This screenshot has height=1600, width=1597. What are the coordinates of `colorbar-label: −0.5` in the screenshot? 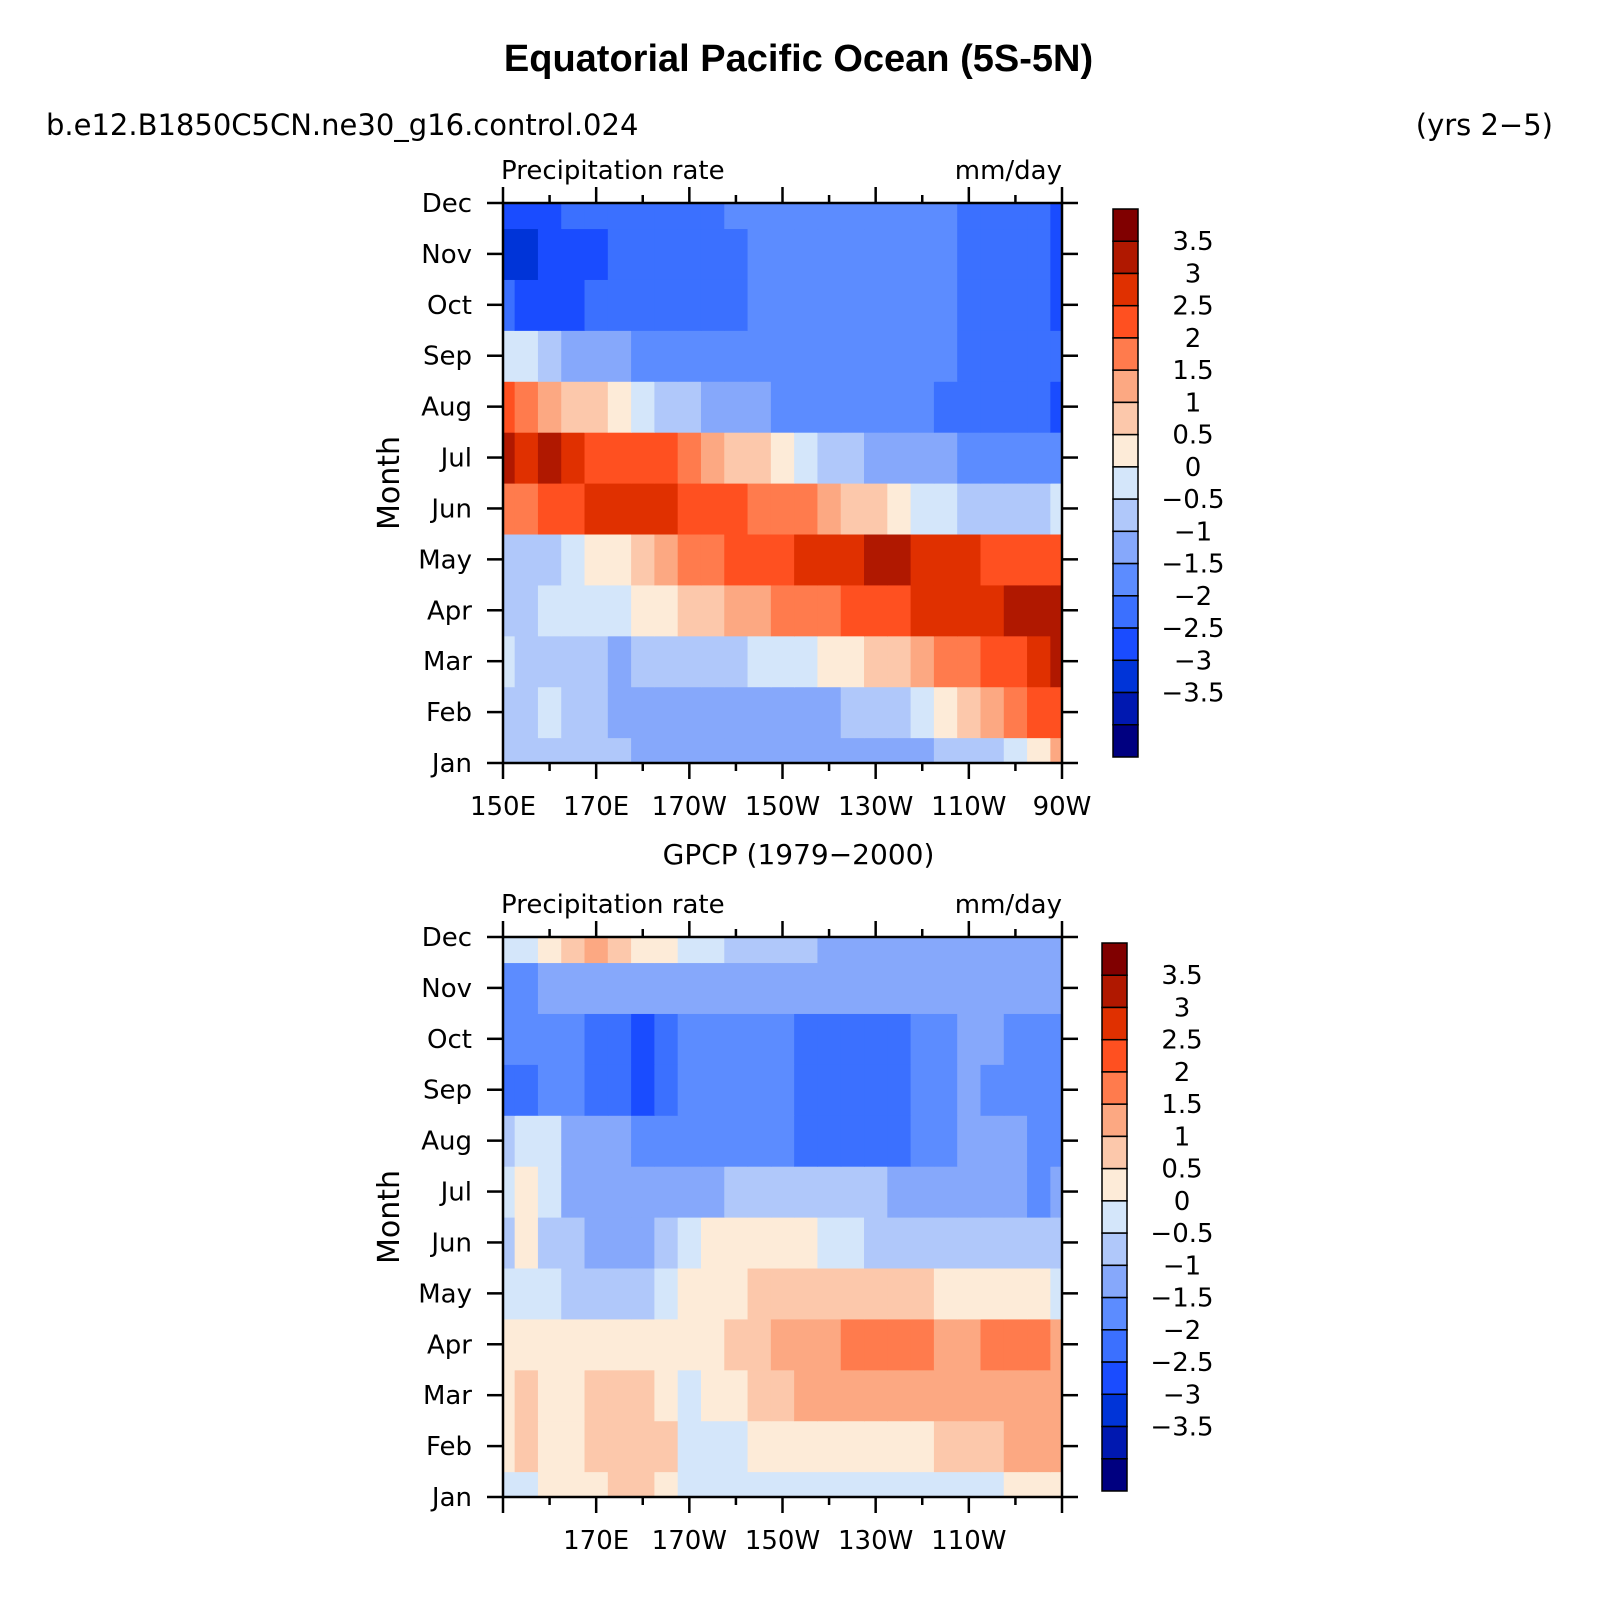 It's located at (1192, 500).